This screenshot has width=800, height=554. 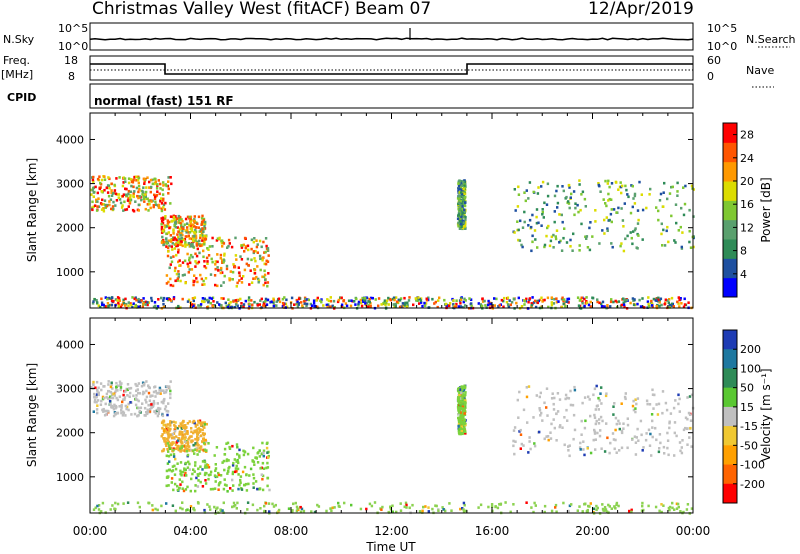 I want to click on freq-label: Freq., so click(x=16, y=60).